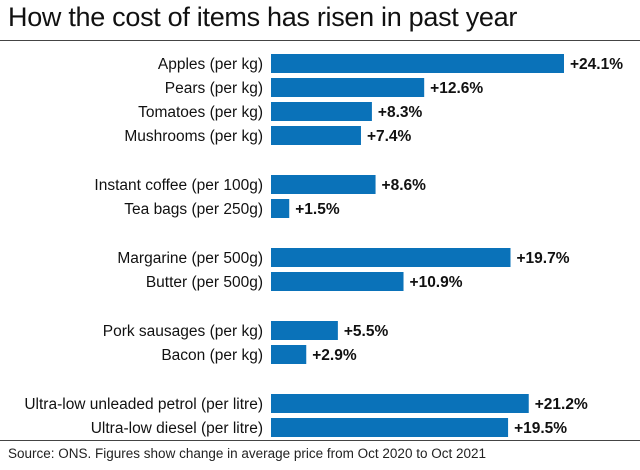  I want to click on category-label: Pears (per kg), so click(214, 88).